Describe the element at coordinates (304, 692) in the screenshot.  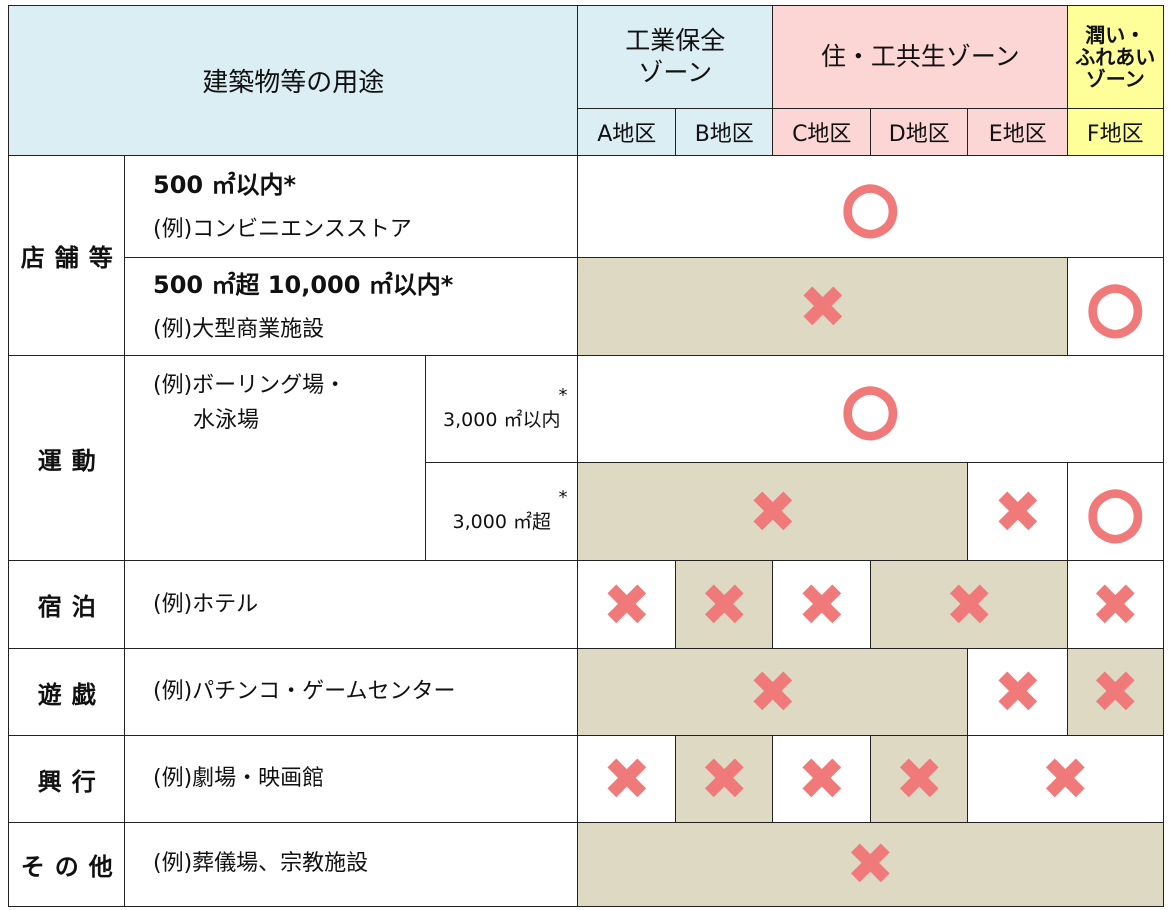
I see `description-text: (例)パチンコ・ゲームセンター` at that location.